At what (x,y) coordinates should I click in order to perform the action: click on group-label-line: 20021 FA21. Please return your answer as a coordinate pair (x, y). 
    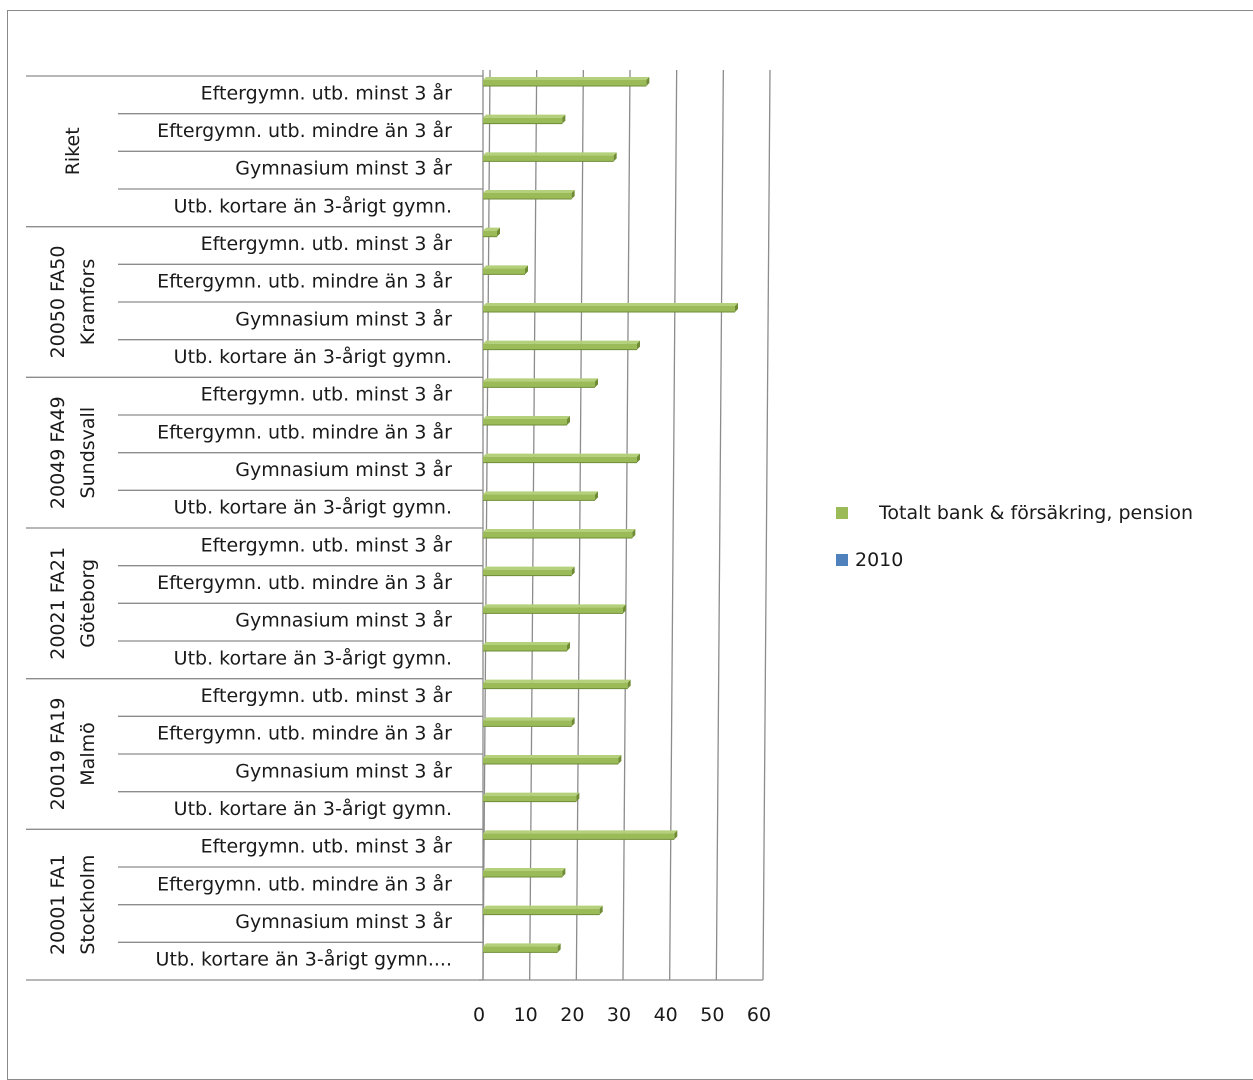
    Looking at the image, I should click on (58, 603).